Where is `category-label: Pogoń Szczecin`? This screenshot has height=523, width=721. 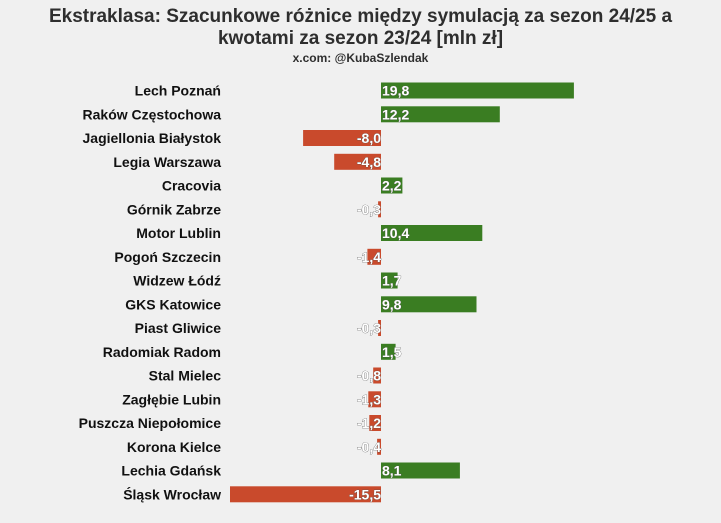
category-label: Pogoń Szczecin is located at coordinates (167, 257).